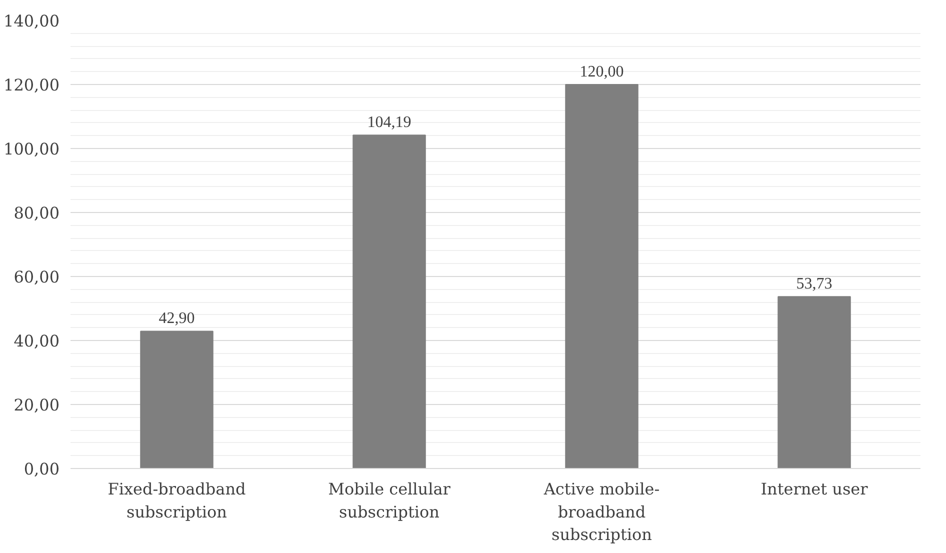 The width and height of the screenshot is (946, 553). I want to click on y-tick-label: 0,00, so click(42, 469).